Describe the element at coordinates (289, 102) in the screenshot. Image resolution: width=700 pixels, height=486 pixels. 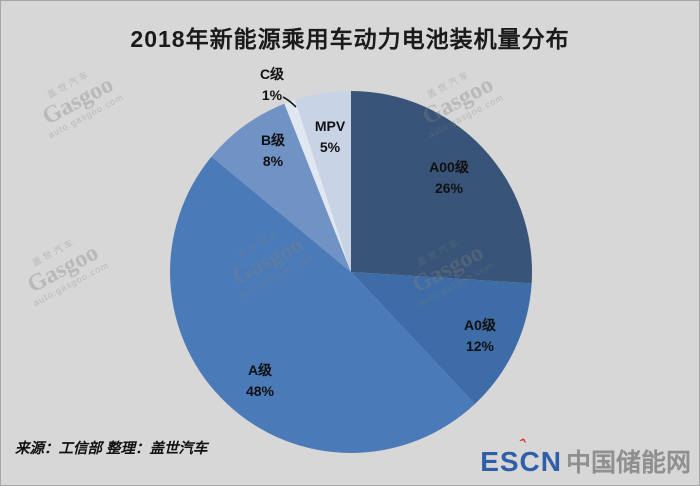
I see `c-slice-leader-line` at that location.